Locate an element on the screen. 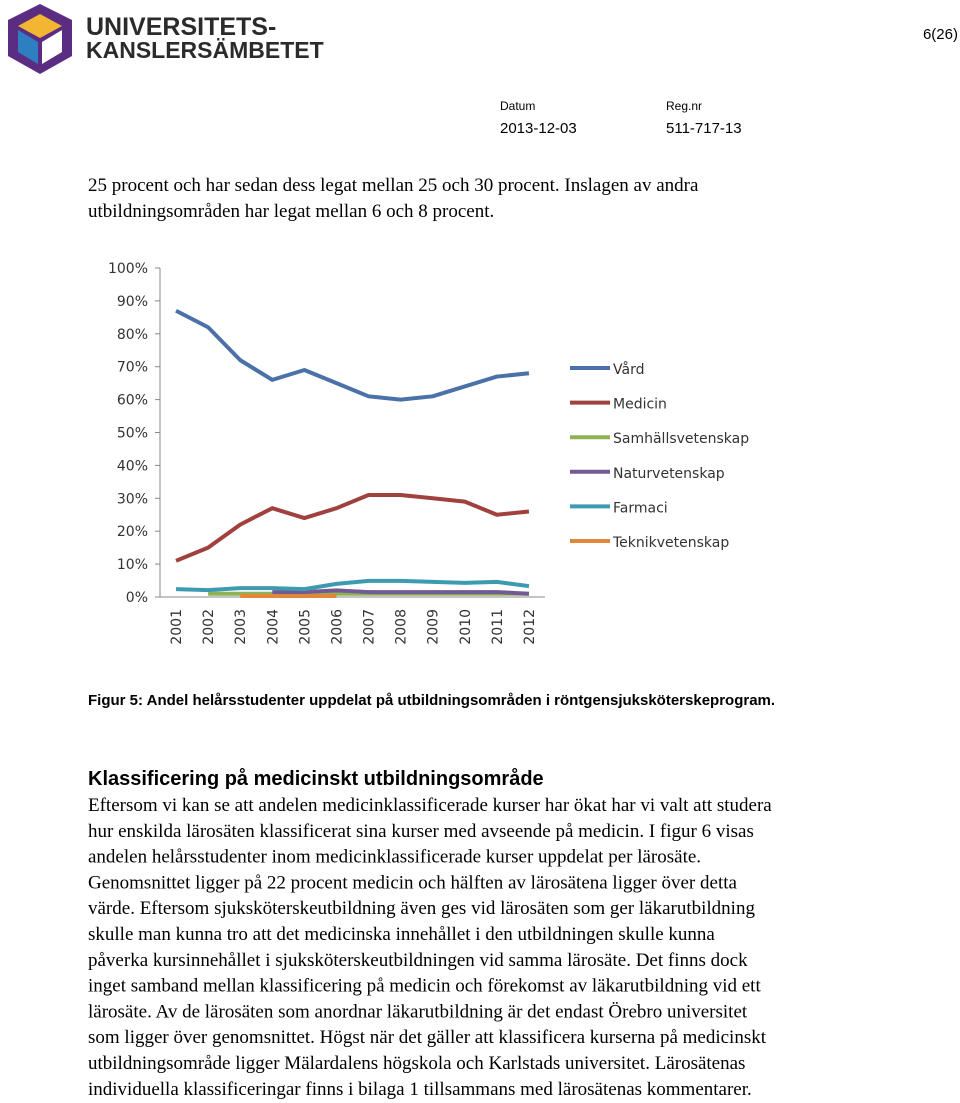 Image resolution: width=960 pixels, height=1103 pixels. date: 2013-12-03 is located at coordinates (538, 128).